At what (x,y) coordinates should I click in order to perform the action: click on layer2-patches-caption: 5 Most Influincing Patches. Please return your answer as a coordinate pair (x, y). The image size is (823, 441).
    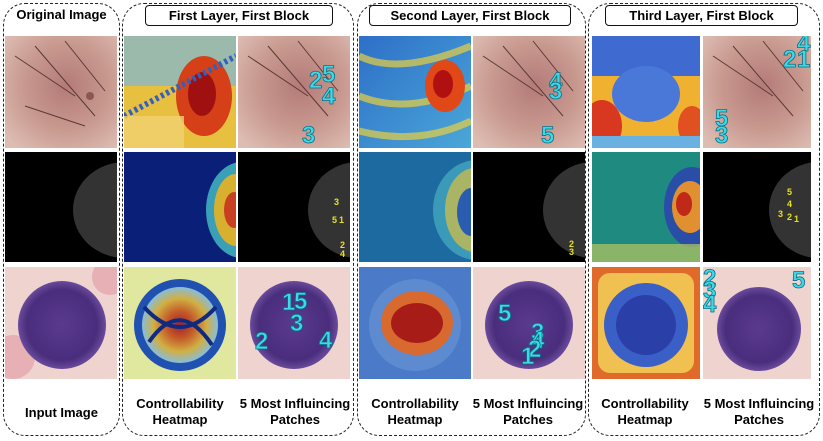
    Looking at the image, I should click on (528, 412).